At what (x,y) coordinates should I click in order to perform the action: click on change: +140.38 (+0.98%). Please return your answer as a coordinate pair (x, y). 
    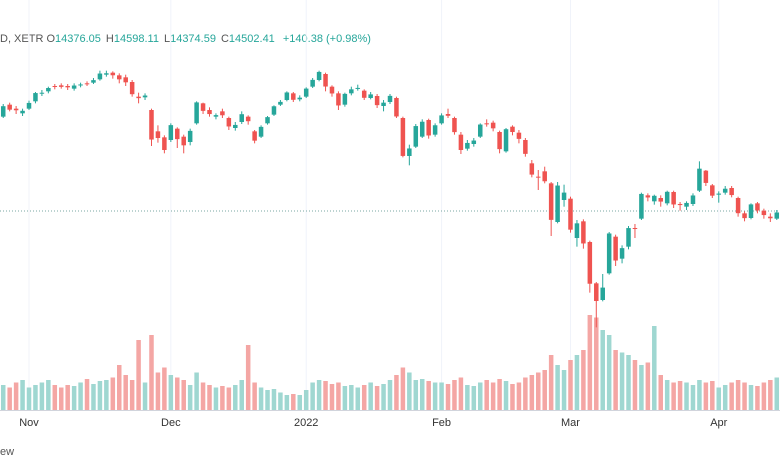
    Looking at the image, I should click on (326, 39).